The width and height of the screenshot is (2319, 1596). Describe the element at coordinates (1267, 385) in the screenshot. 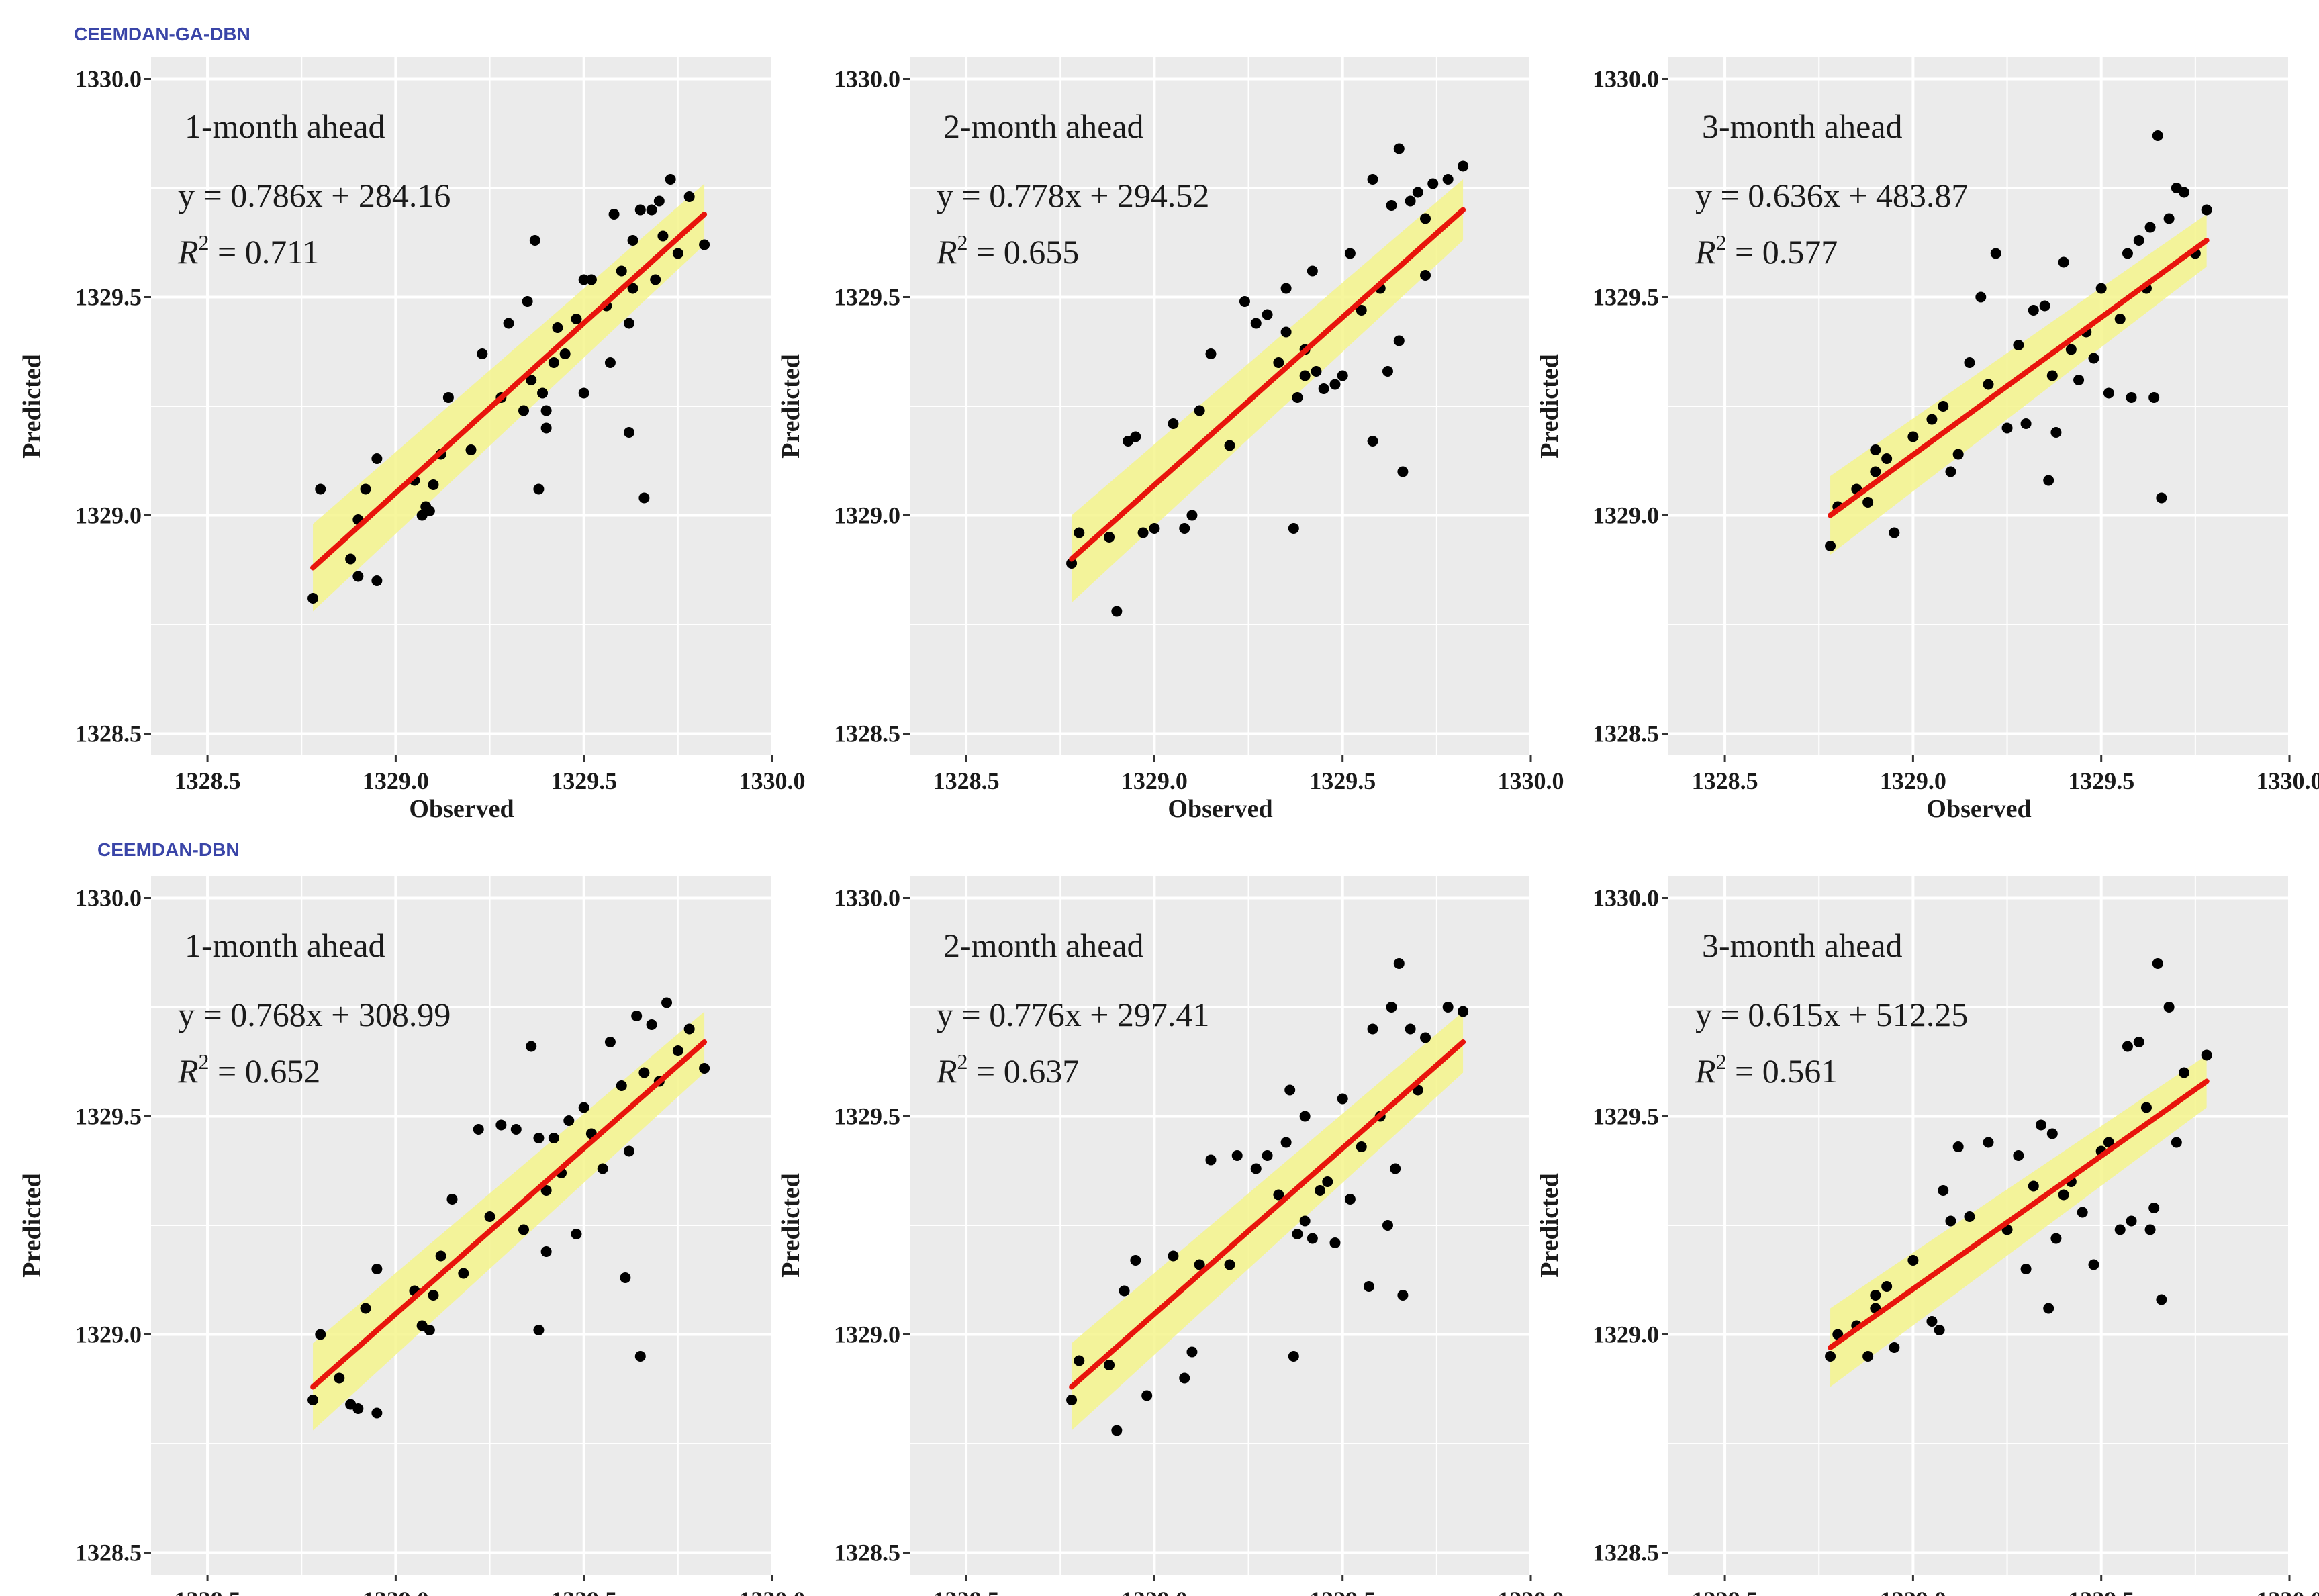

I see `regression-line` at that location.